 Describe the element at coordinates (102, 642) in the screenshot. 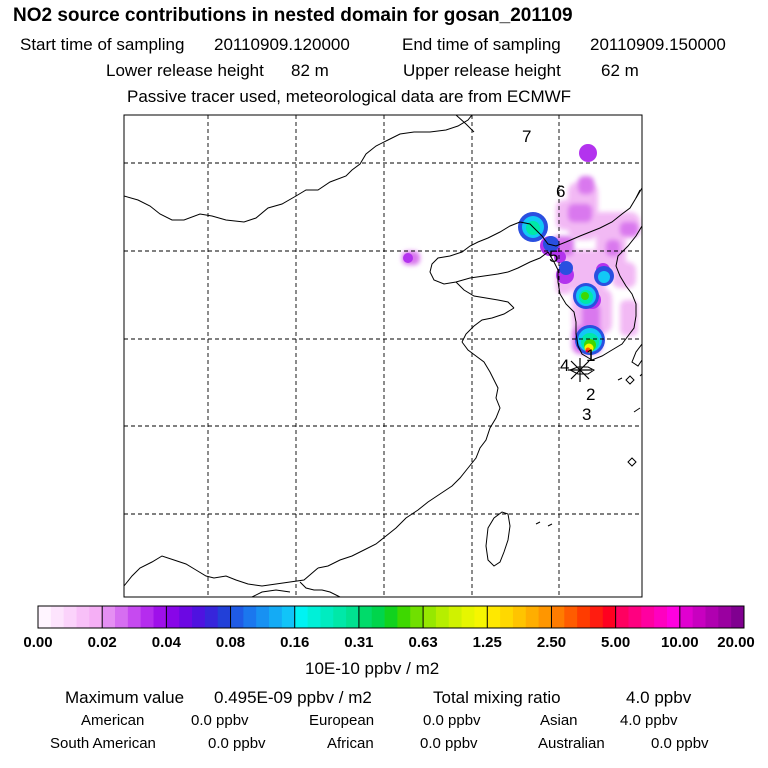

I see `colorbar-tick-label: 0.02` at that location.